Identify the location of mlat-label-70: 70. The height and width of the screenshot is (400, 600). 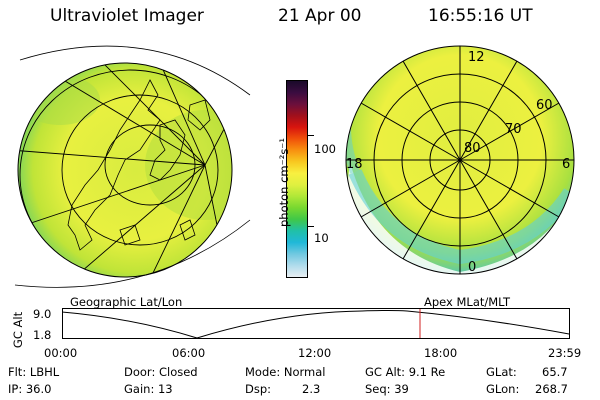
(513, 129).